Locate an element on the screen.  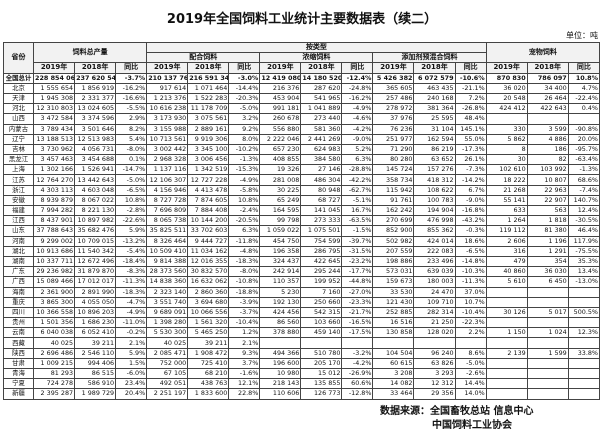
table-cell: 408 855 is located at coordinates (280, 160).